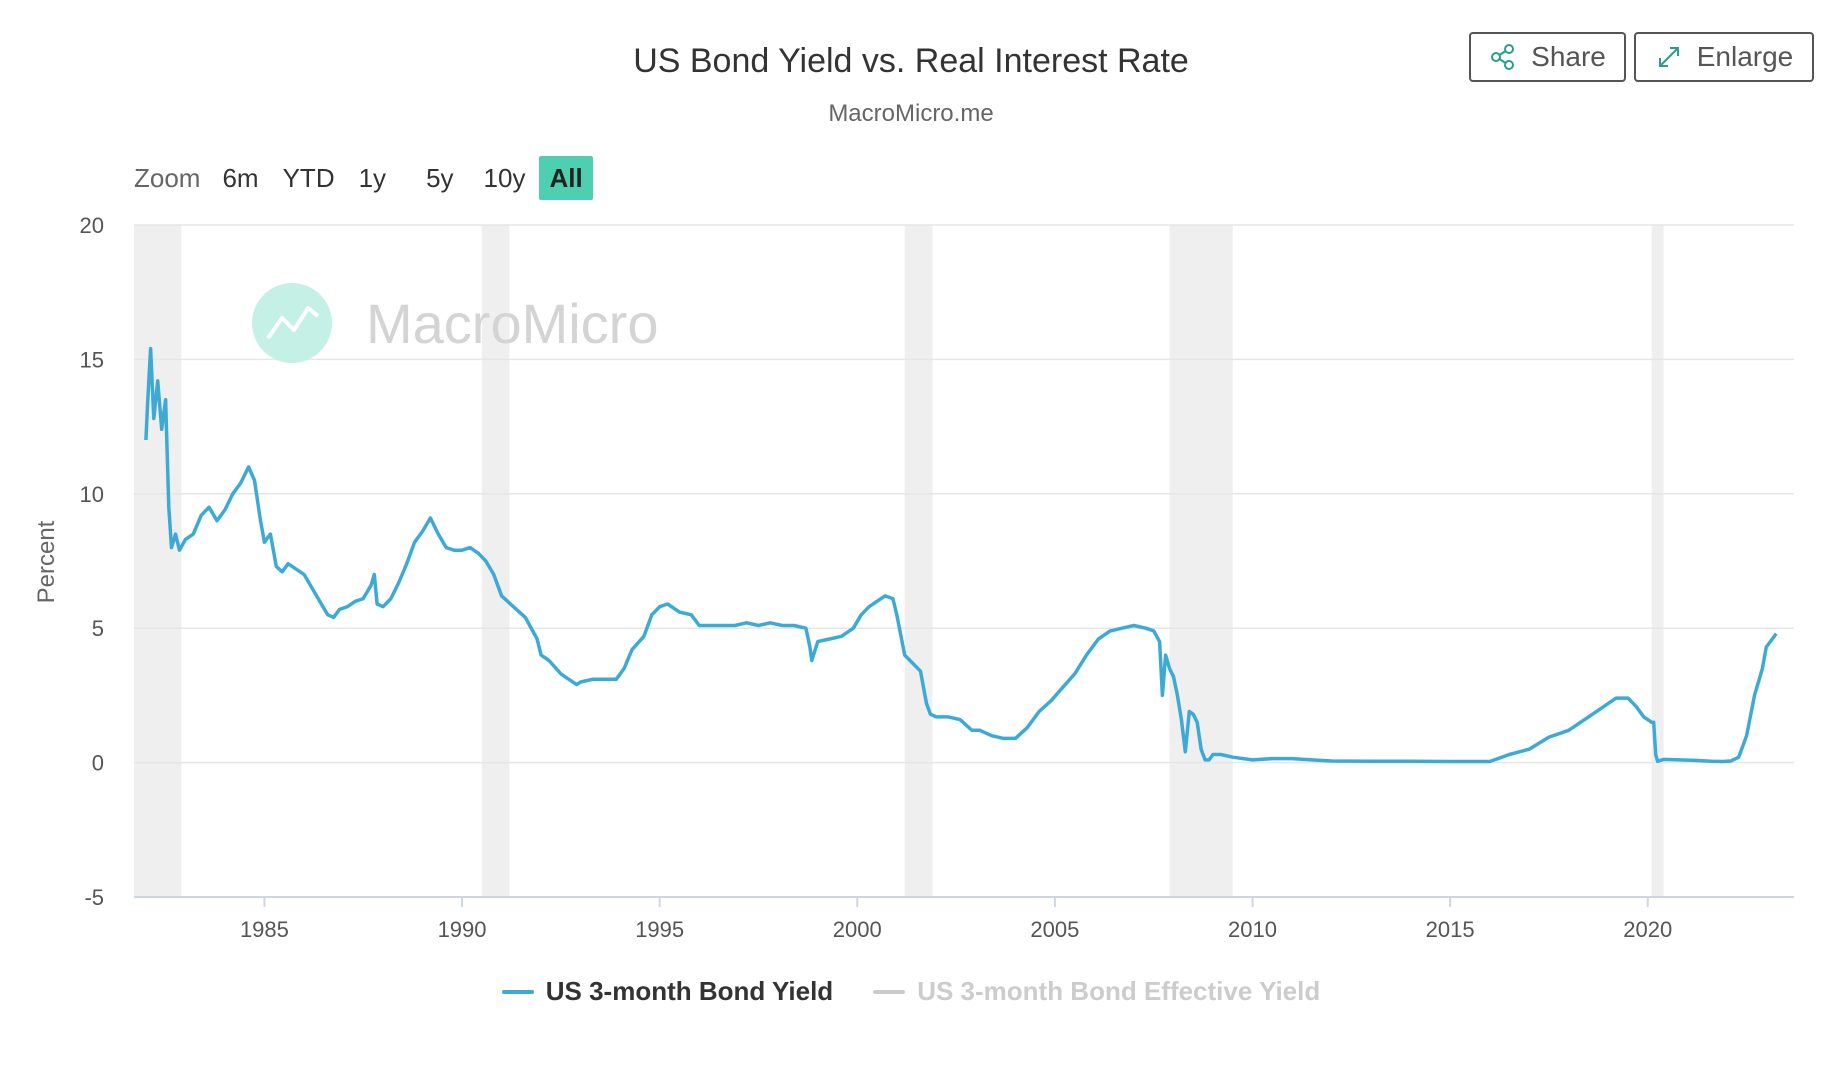  Describe the element at coordinates (462, 929) in the screenshot. I see `x-tick-label: 1990` at that location.